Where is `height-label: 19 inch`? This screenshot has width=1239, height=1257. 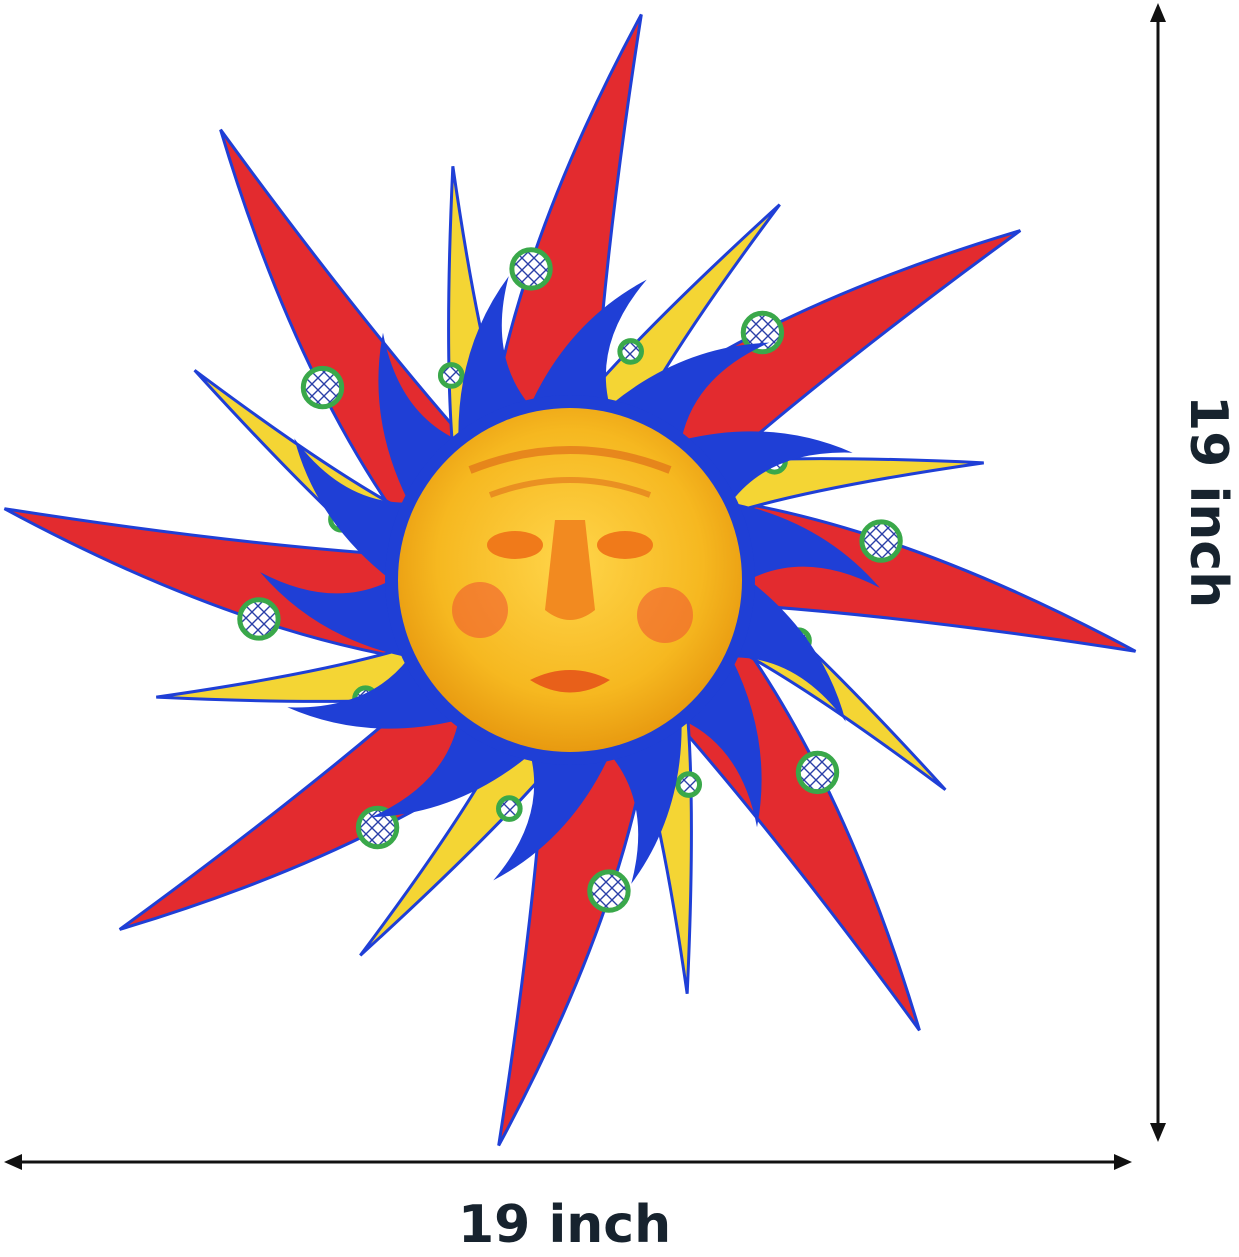 height-label: 19 inch is located at coordinates (1208, 502).